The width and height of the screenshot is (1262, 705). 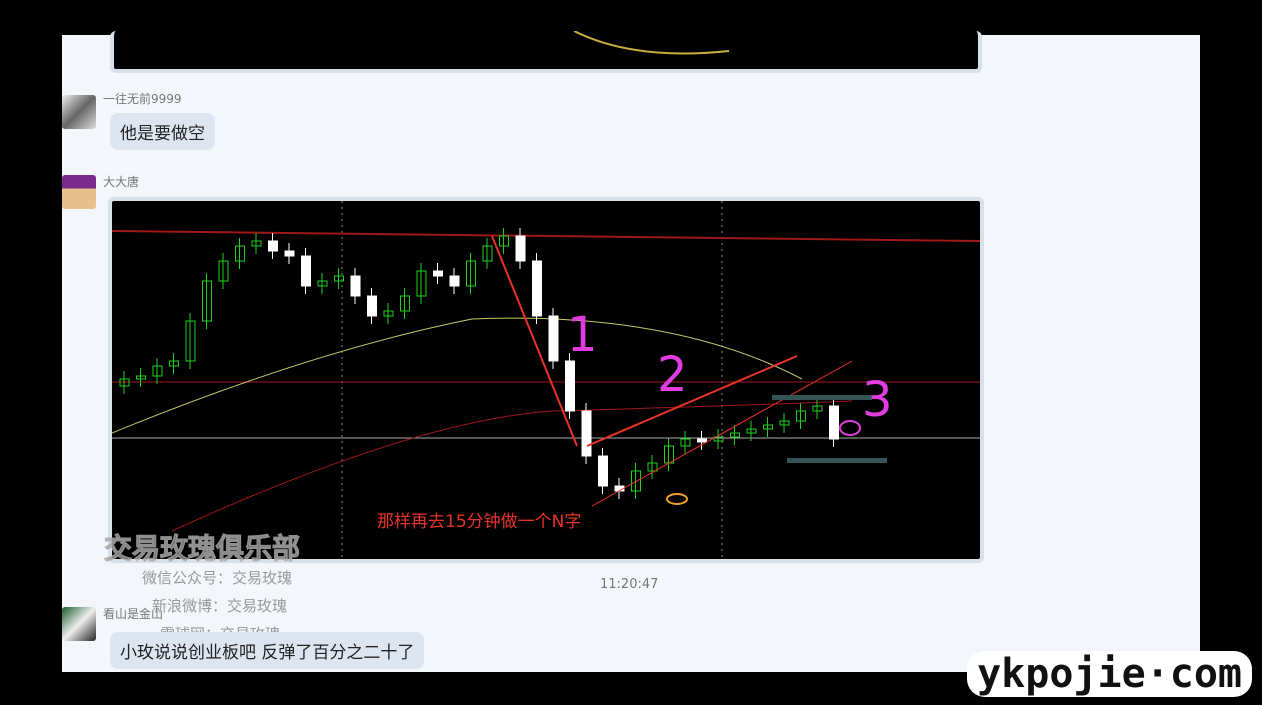 I want to click on sender-name: 看山是金山, so click(x=133, y=614).